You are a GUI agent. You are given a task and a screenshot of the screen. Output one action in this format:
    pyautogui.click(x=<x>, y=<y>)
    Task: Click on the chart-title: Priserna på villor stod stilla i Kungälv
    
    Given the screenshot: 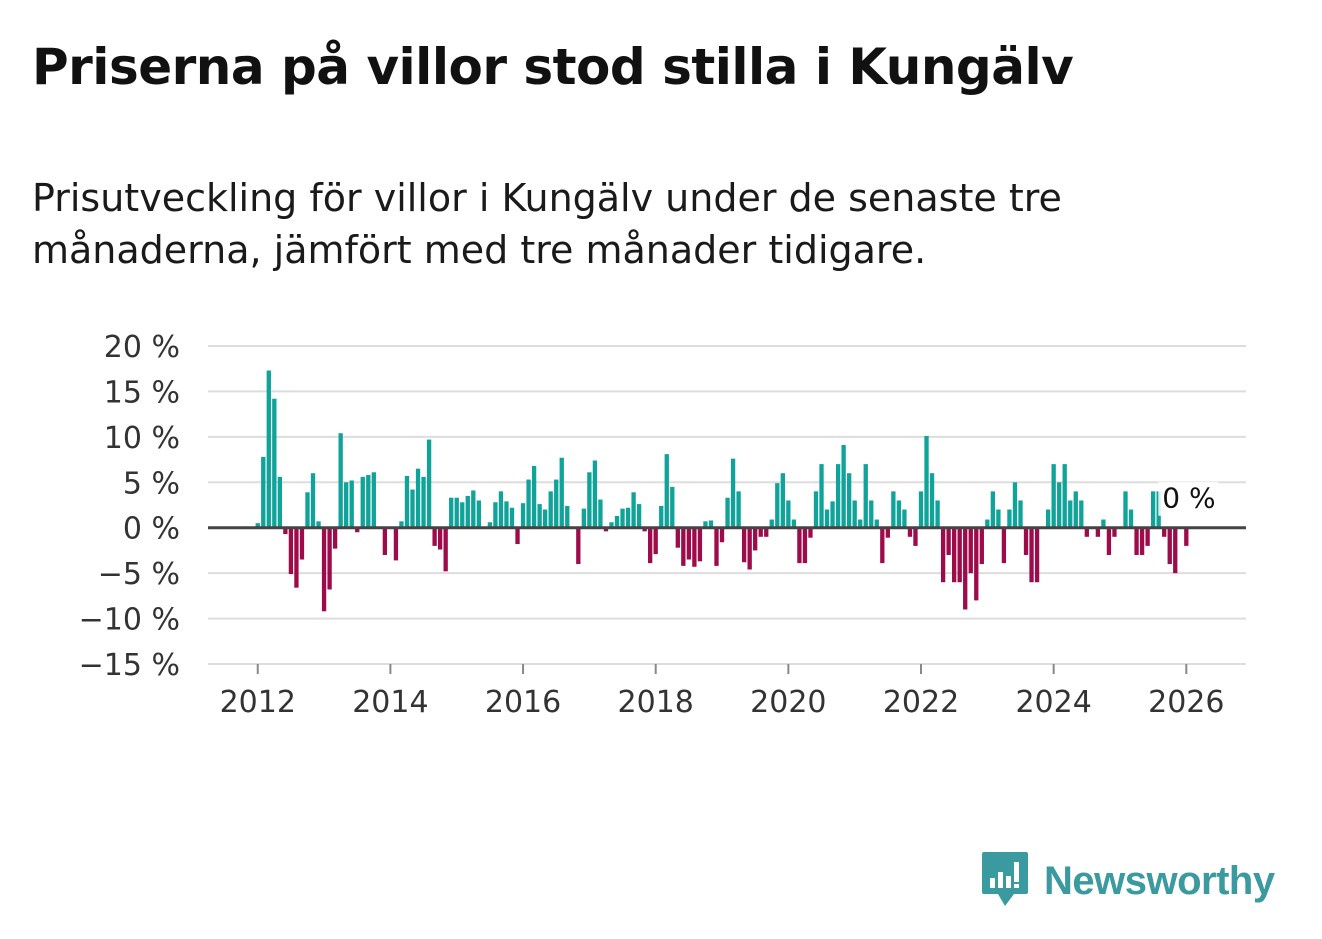 What is the action you would take?
    pyautogui.click(x=553, y=67)
    